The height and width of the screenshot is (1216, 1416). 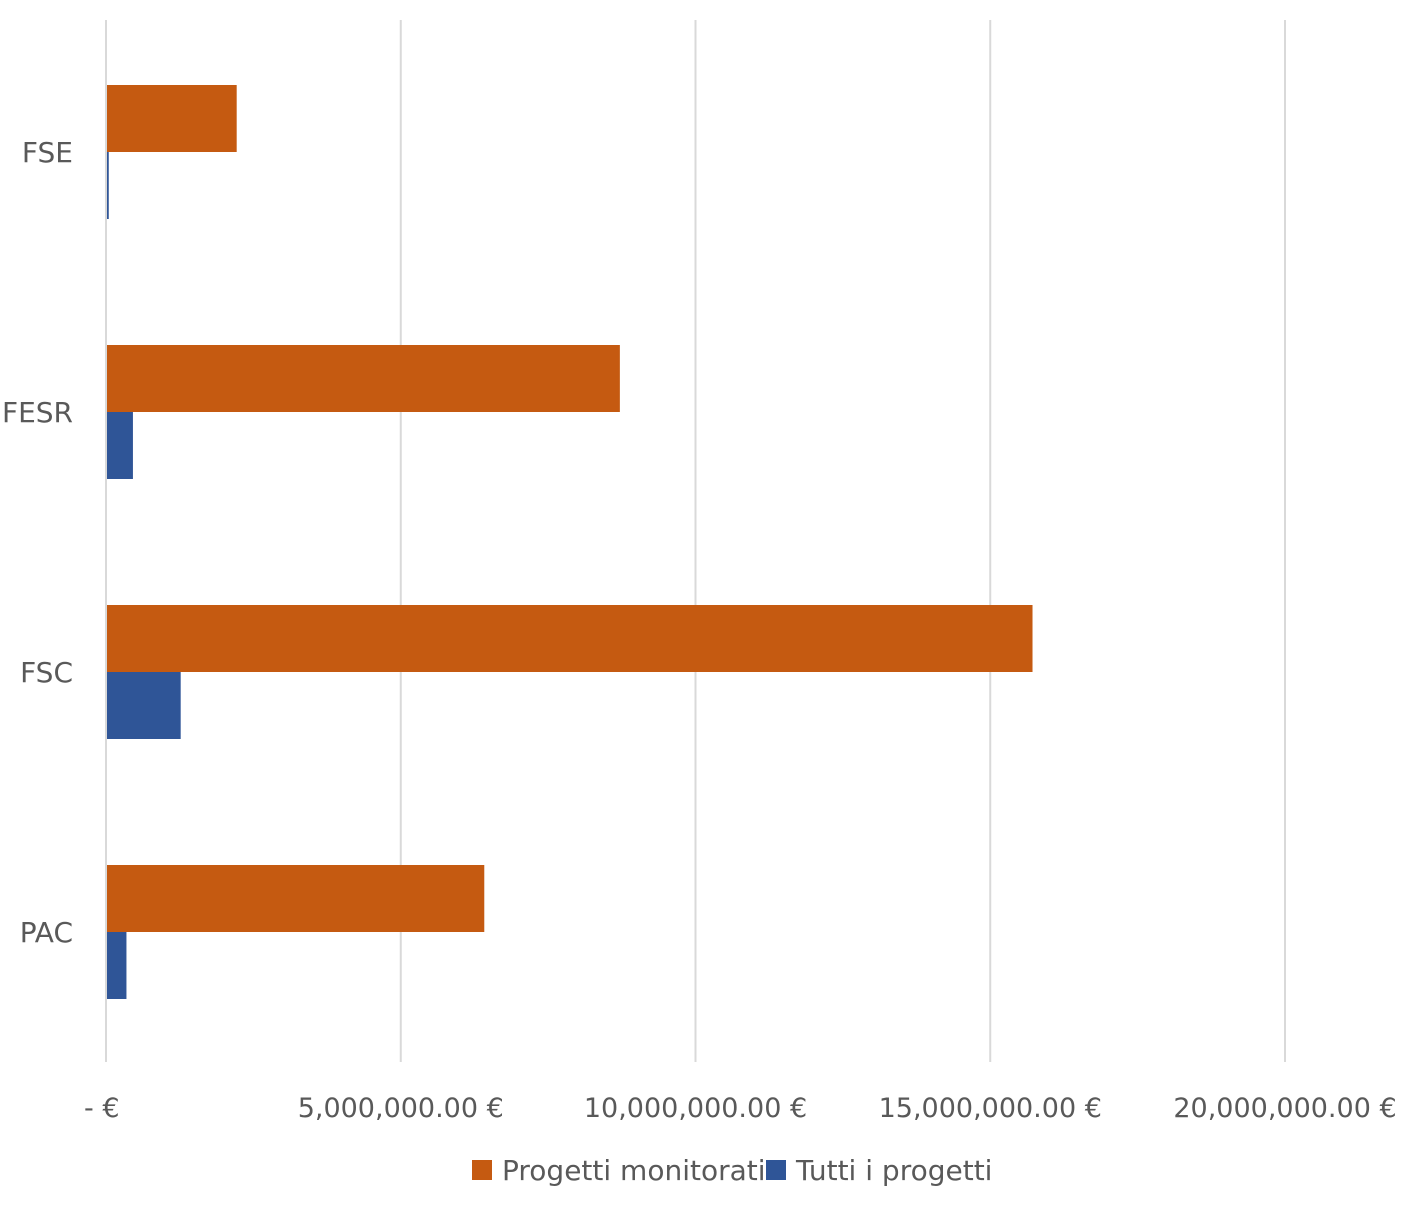 I want to click on bar-fse-tutti-i-progetti, so click(x=108, y=185).